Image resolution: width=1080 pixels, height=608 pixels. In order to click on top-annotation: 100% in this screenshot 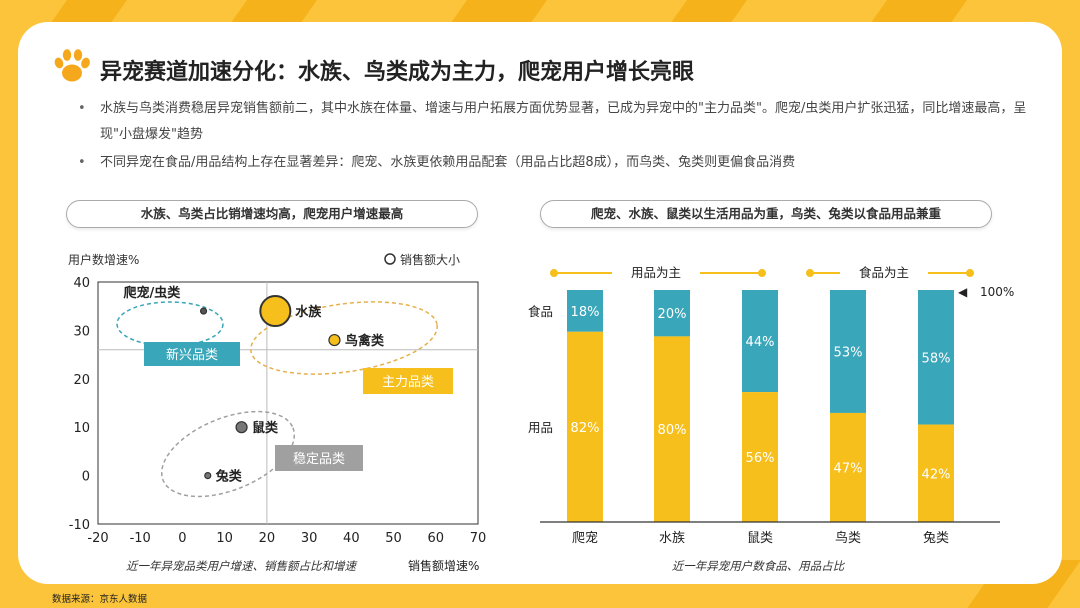, I will do `click(997, 292)`.